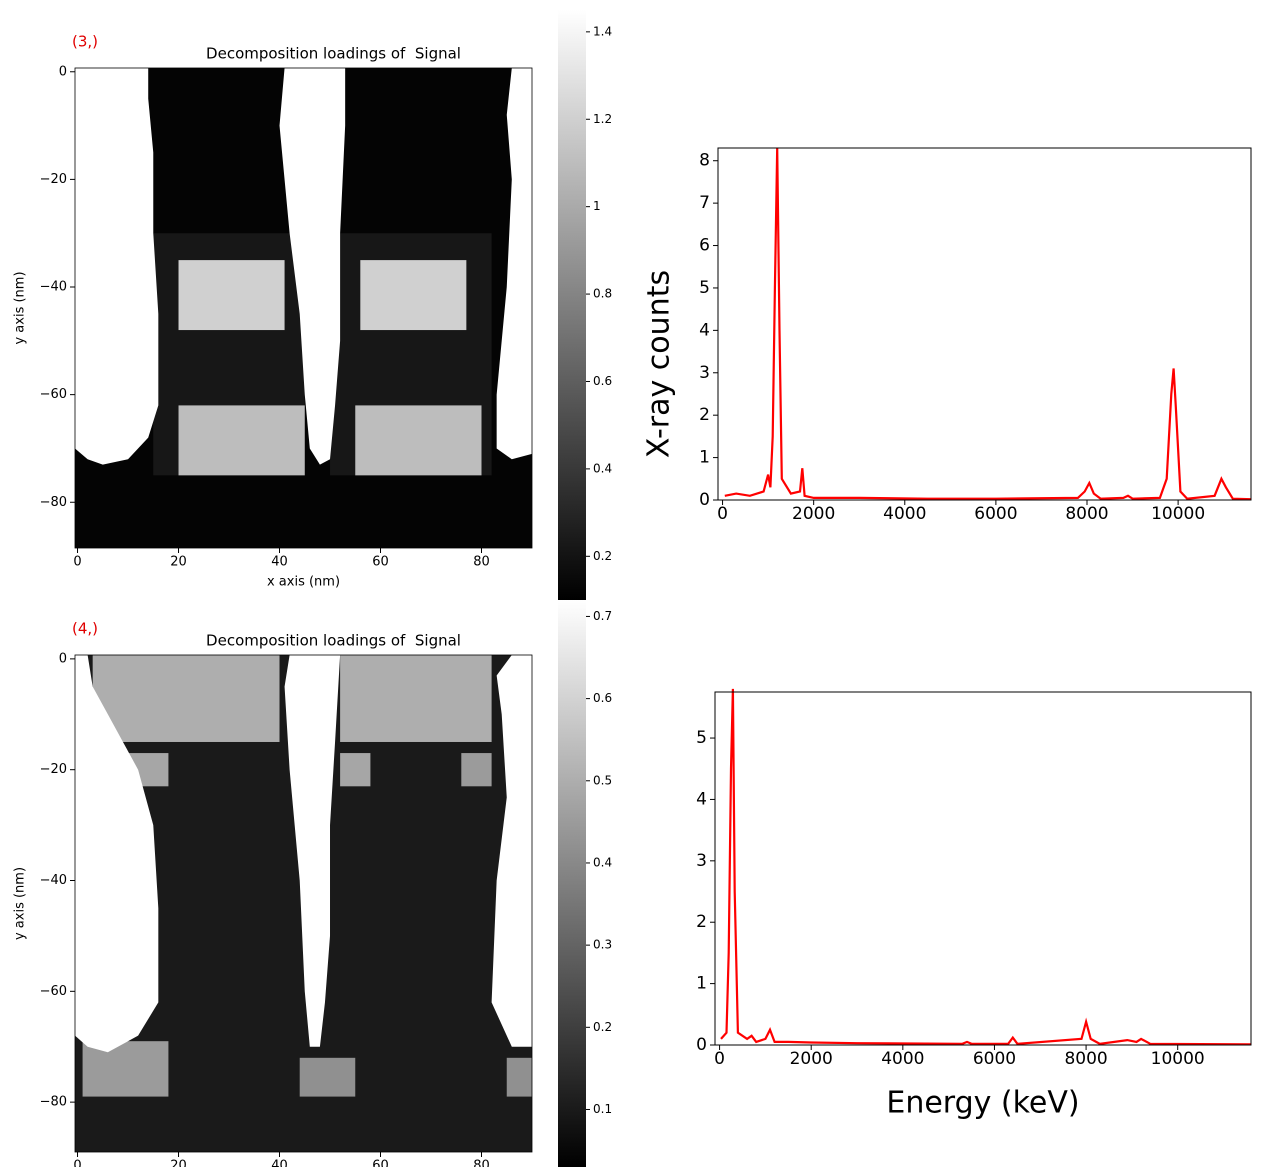  Describe the element at coordinates (704, 246) in the screenshot. I see `y-tick-label: 6` at that location.